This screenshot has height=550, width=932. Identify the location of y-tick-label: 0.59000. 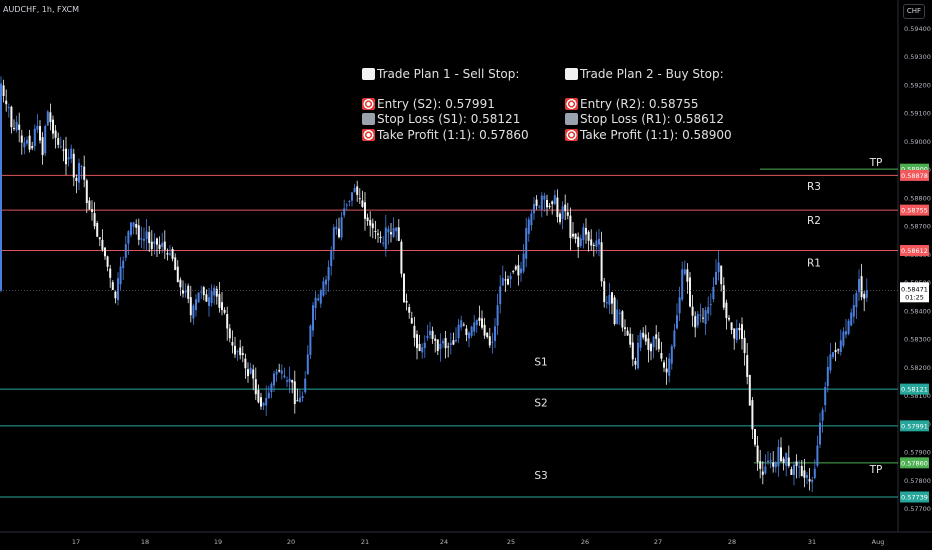
(917, 142).